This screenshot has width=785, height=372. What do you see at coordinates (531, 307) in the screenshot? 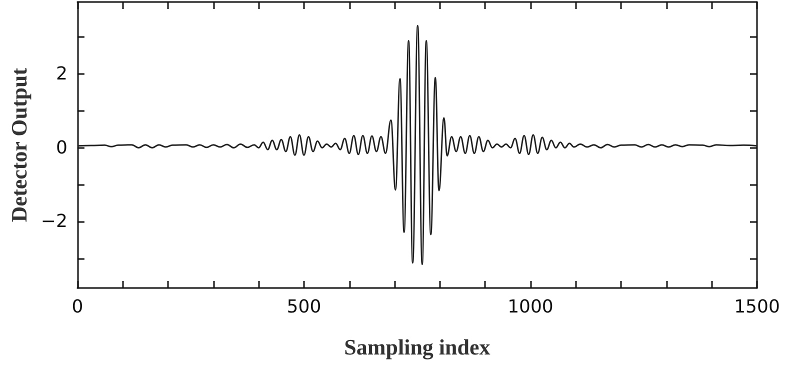
I see `x-tick-label: 1000` at bounding box center [531, 307].